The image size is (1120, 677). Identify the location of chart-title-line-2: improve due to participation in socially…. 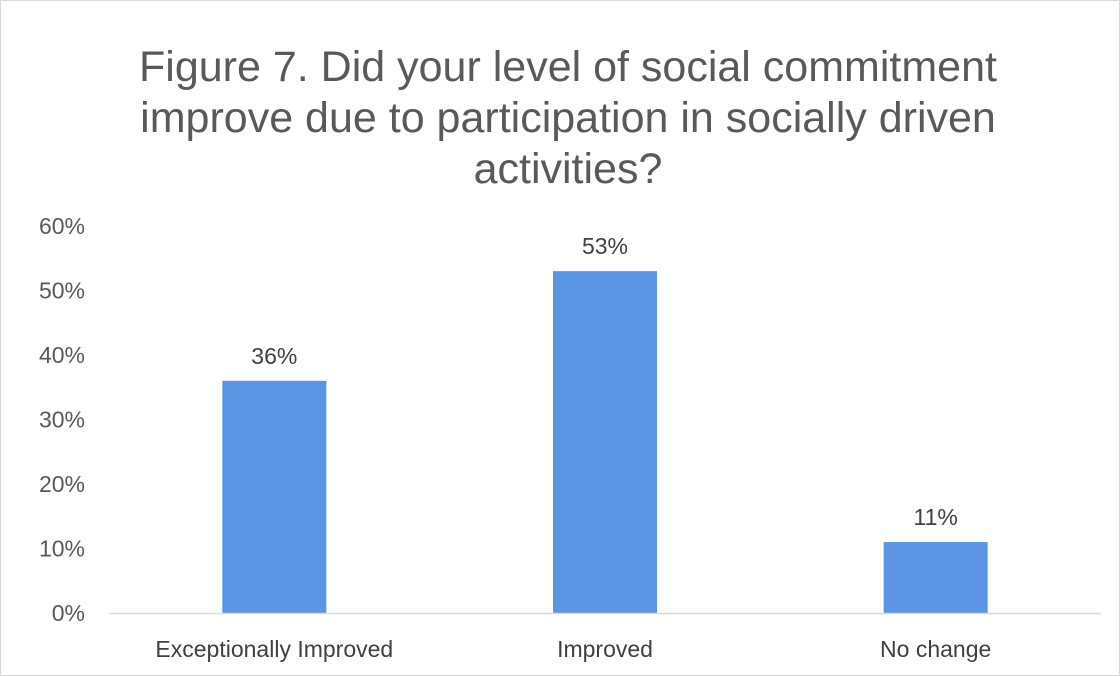
(568, 118).